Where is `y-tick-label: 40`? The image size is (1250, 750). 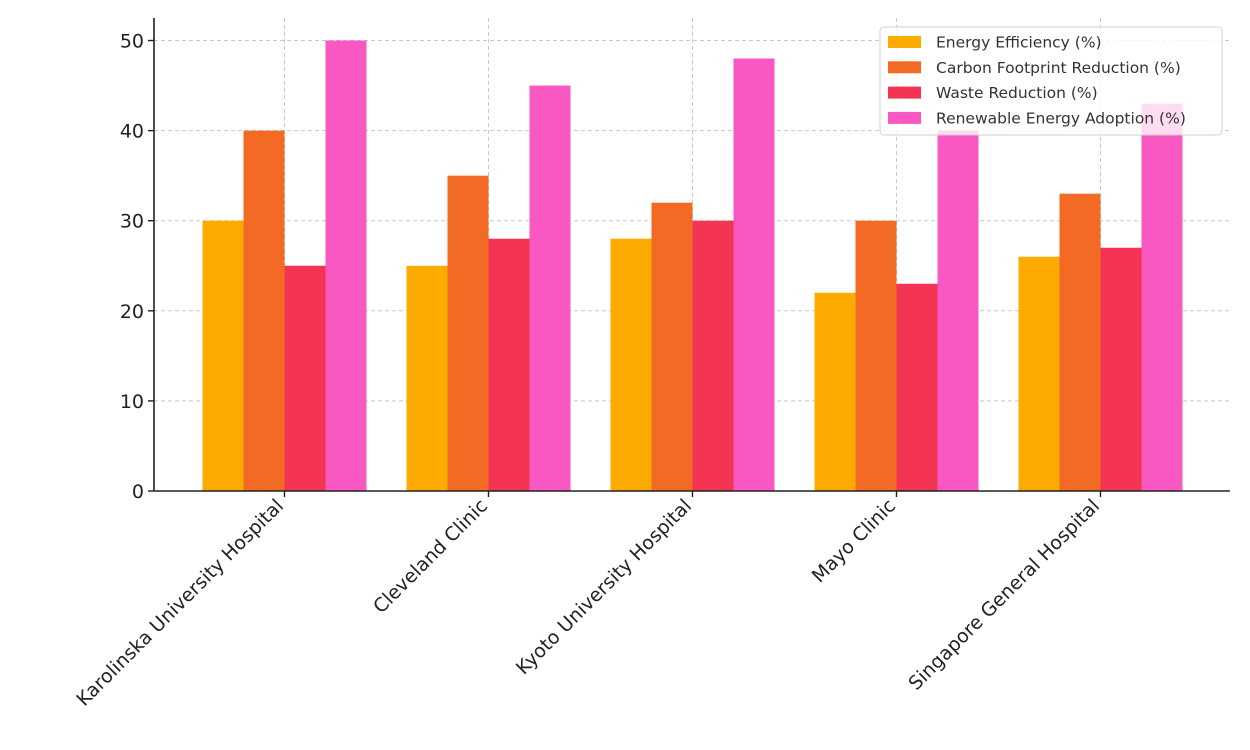 y-tick-label: 40 is located at coordinates (132, 132).